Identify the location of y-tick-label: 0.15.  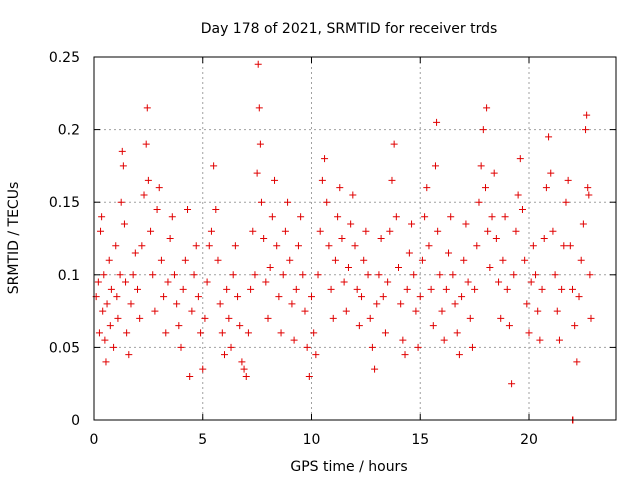
(64, 203).